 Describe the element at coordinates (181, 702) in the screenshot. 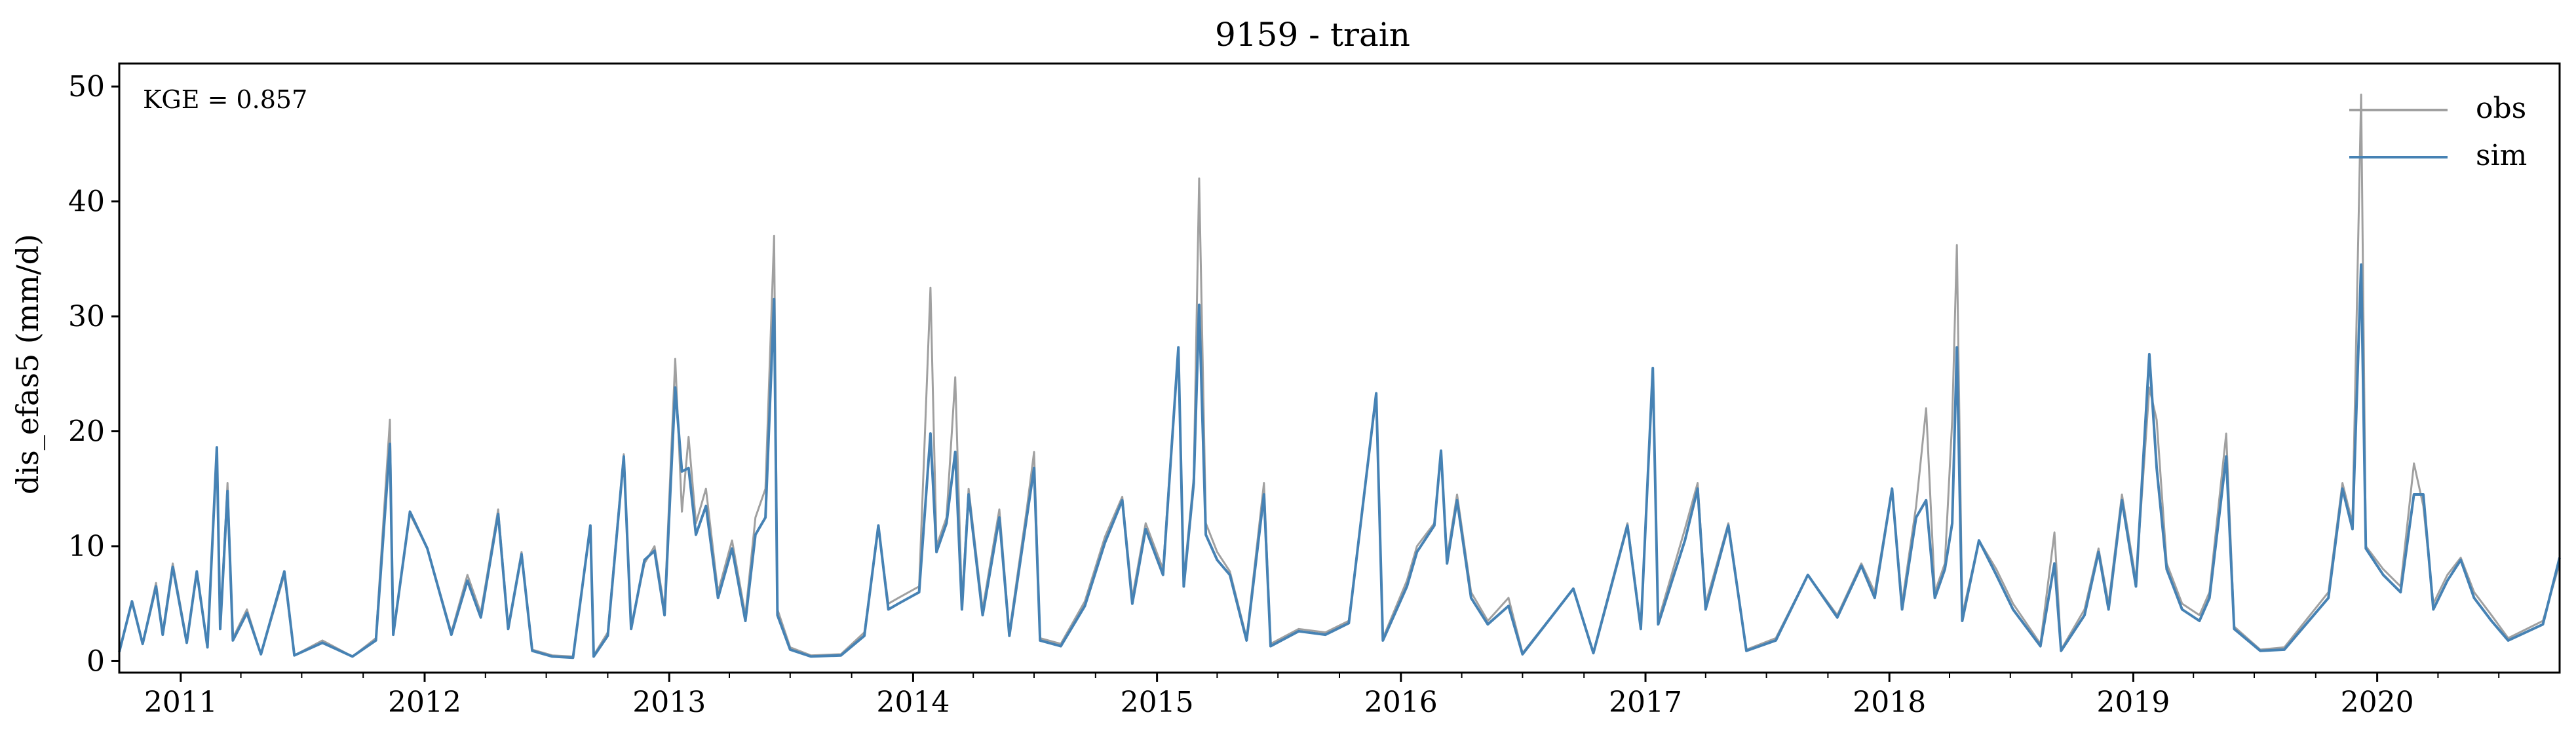

I see `x-tick-label: 2011` at that location.